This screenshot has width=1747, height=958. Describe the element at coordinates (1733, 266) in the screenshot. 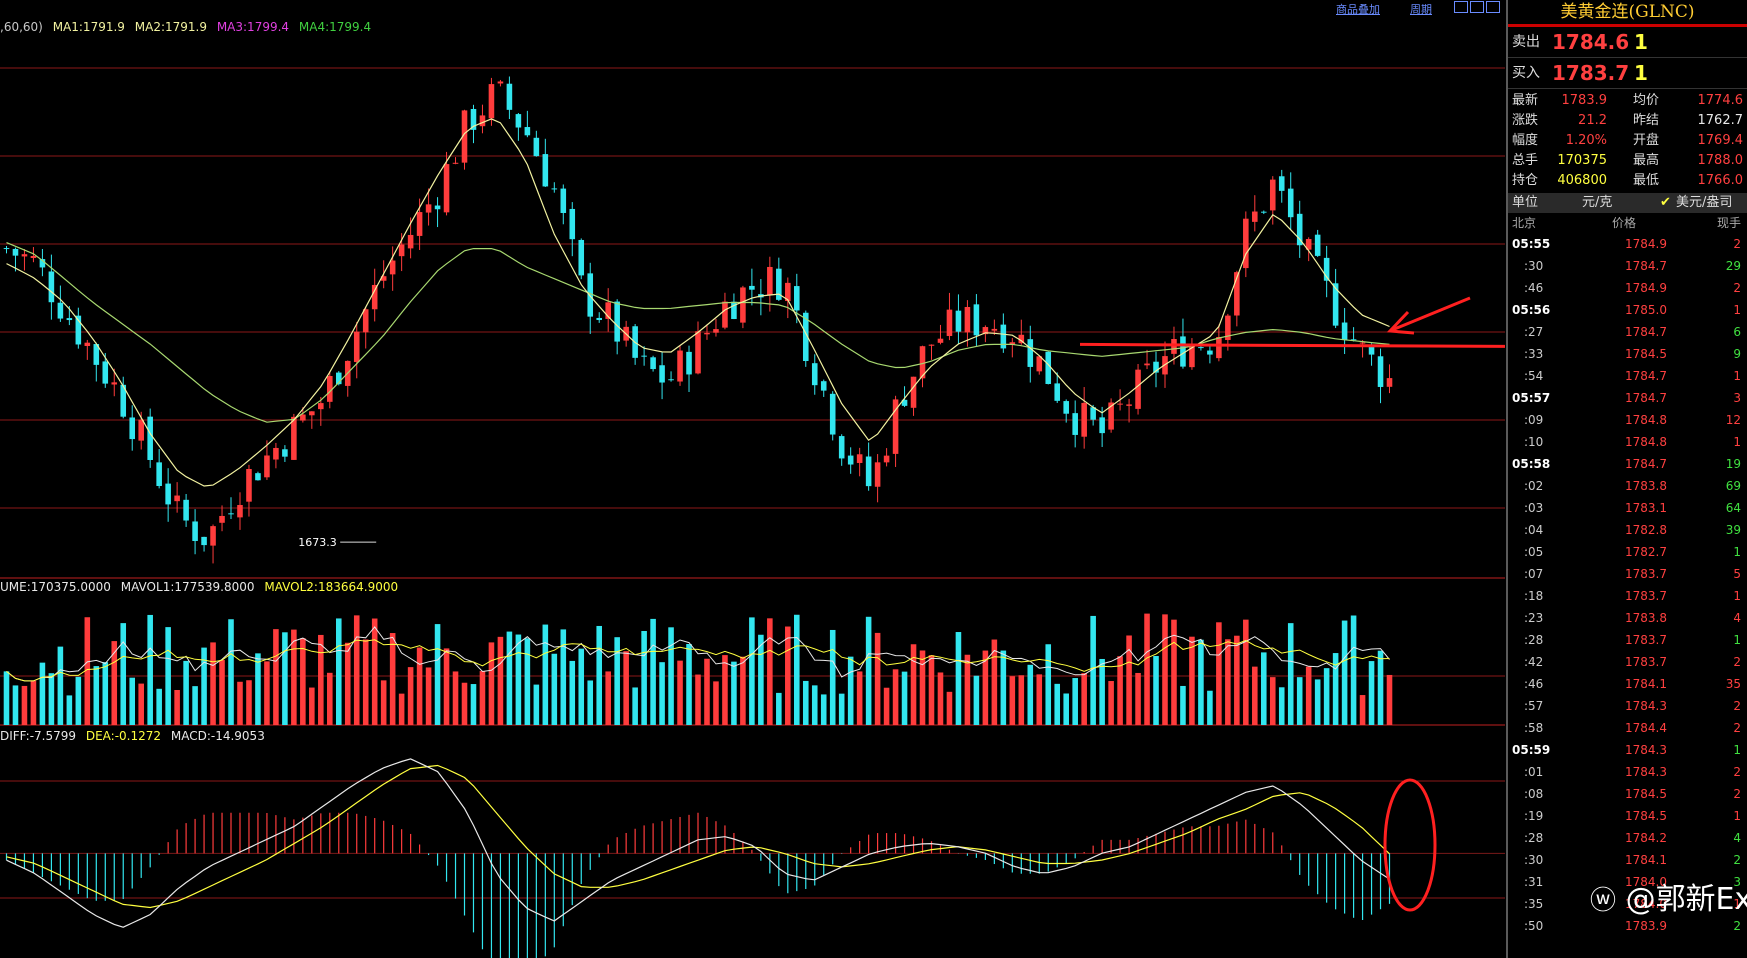

I see `tick-qty: 29` at that location.